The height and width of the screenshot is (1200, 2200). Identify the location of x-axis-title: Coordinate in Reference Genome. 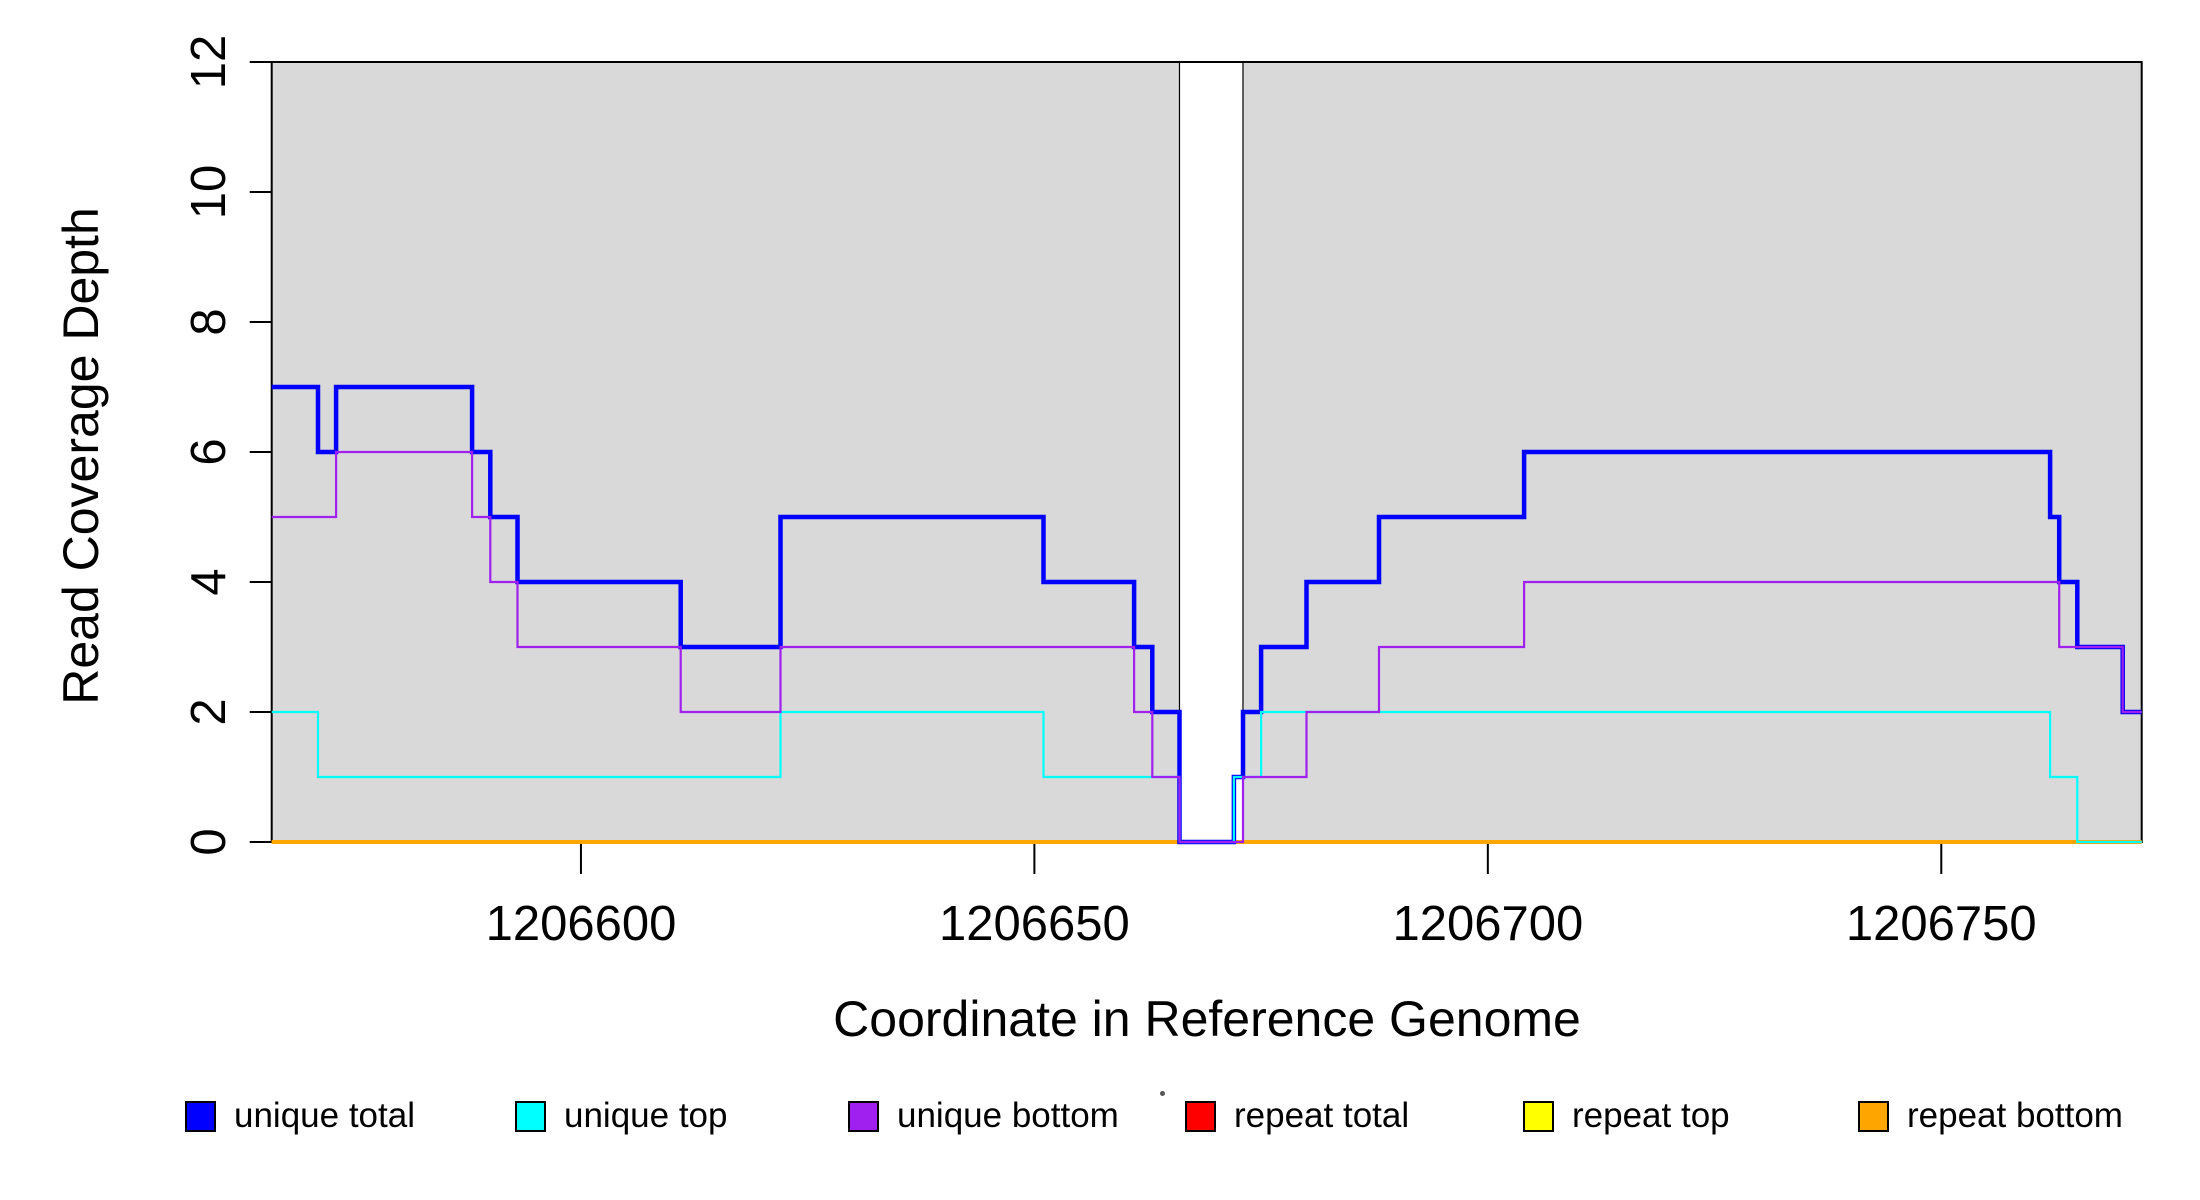
(1207, 1019).